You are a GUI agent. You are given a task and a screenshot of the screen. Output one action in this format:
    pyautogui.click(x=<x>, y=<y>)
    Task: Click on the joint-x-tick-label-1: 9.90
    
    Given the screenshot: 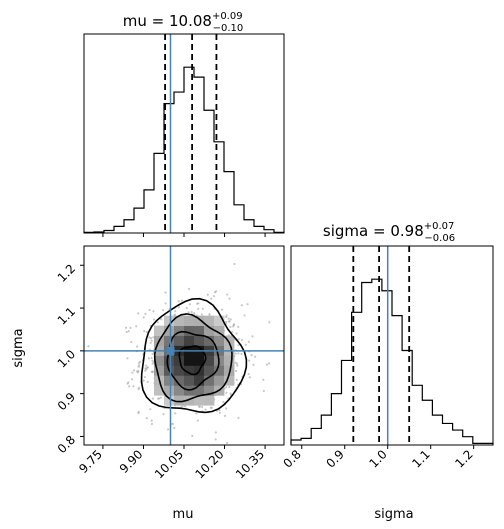 What is the action you would take?
    pyautogui.click(x=131, y=461)
    